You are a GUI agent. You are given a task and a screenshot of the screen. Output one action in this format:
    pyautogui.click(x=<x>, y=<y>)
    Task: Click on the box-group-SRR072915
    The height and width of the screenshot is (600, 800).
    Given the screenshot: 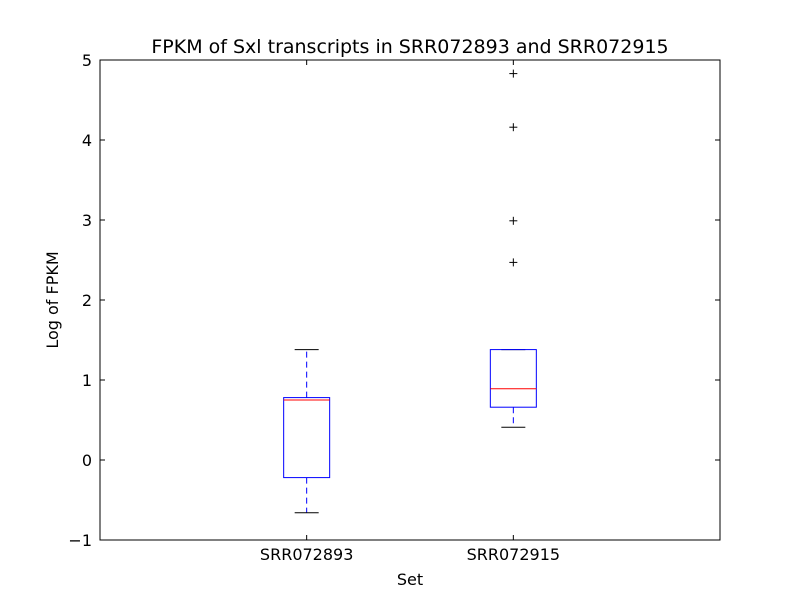 What is the action you would take?
    pyautogui.click(x=513, y=248)
    